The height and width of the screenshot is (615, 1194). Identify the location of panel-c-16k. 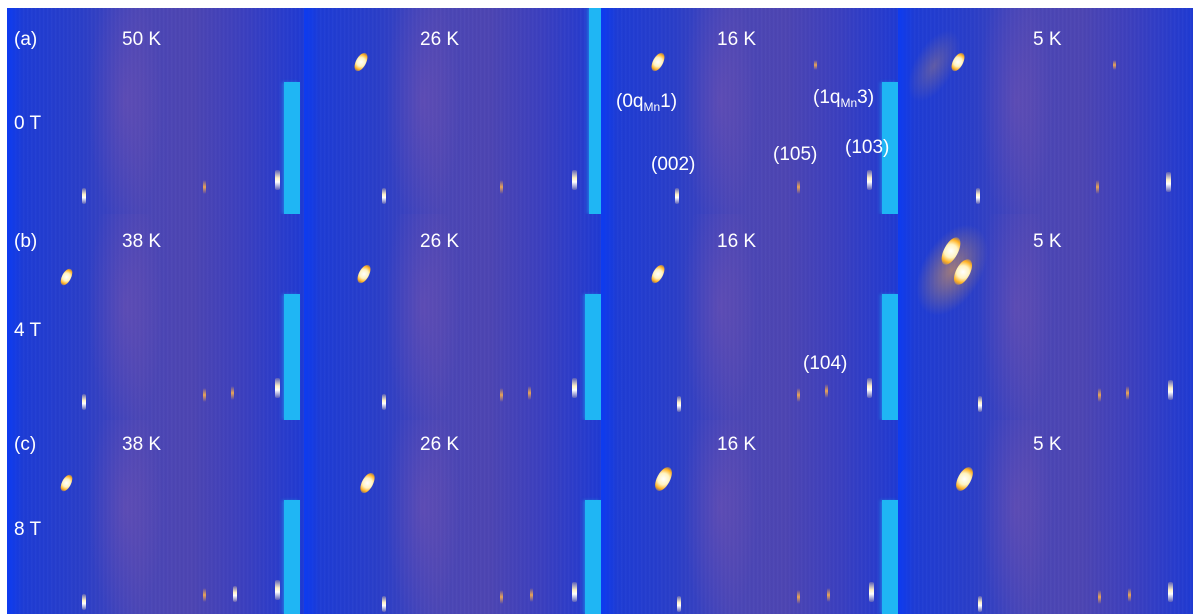
(749, 517).